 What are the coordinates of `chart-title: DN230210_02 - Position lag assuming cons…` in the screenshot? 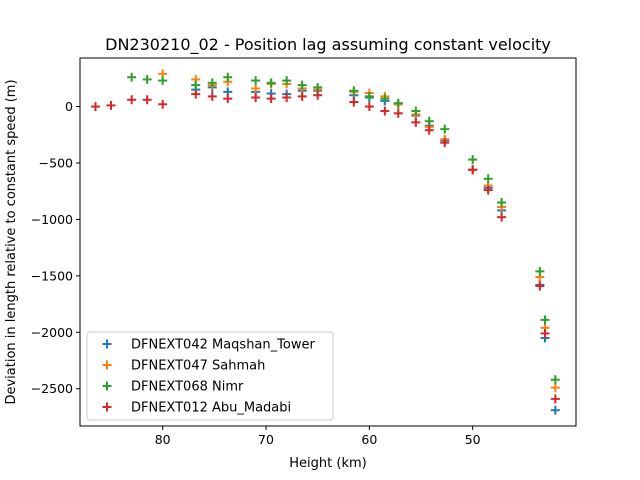 It's located at (328, 45).